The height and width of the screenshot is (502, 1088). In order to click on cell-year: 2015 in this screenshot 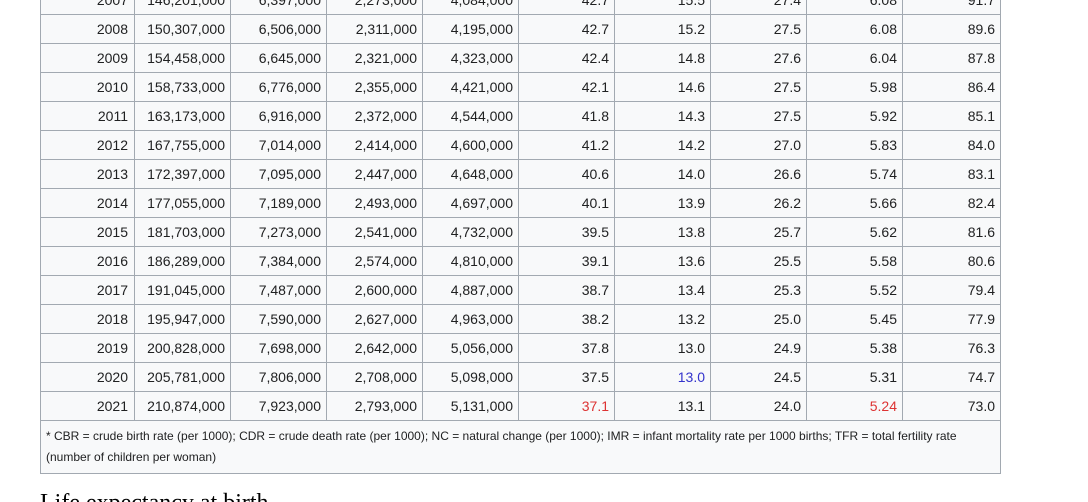, I will do `click(87, 232)`.